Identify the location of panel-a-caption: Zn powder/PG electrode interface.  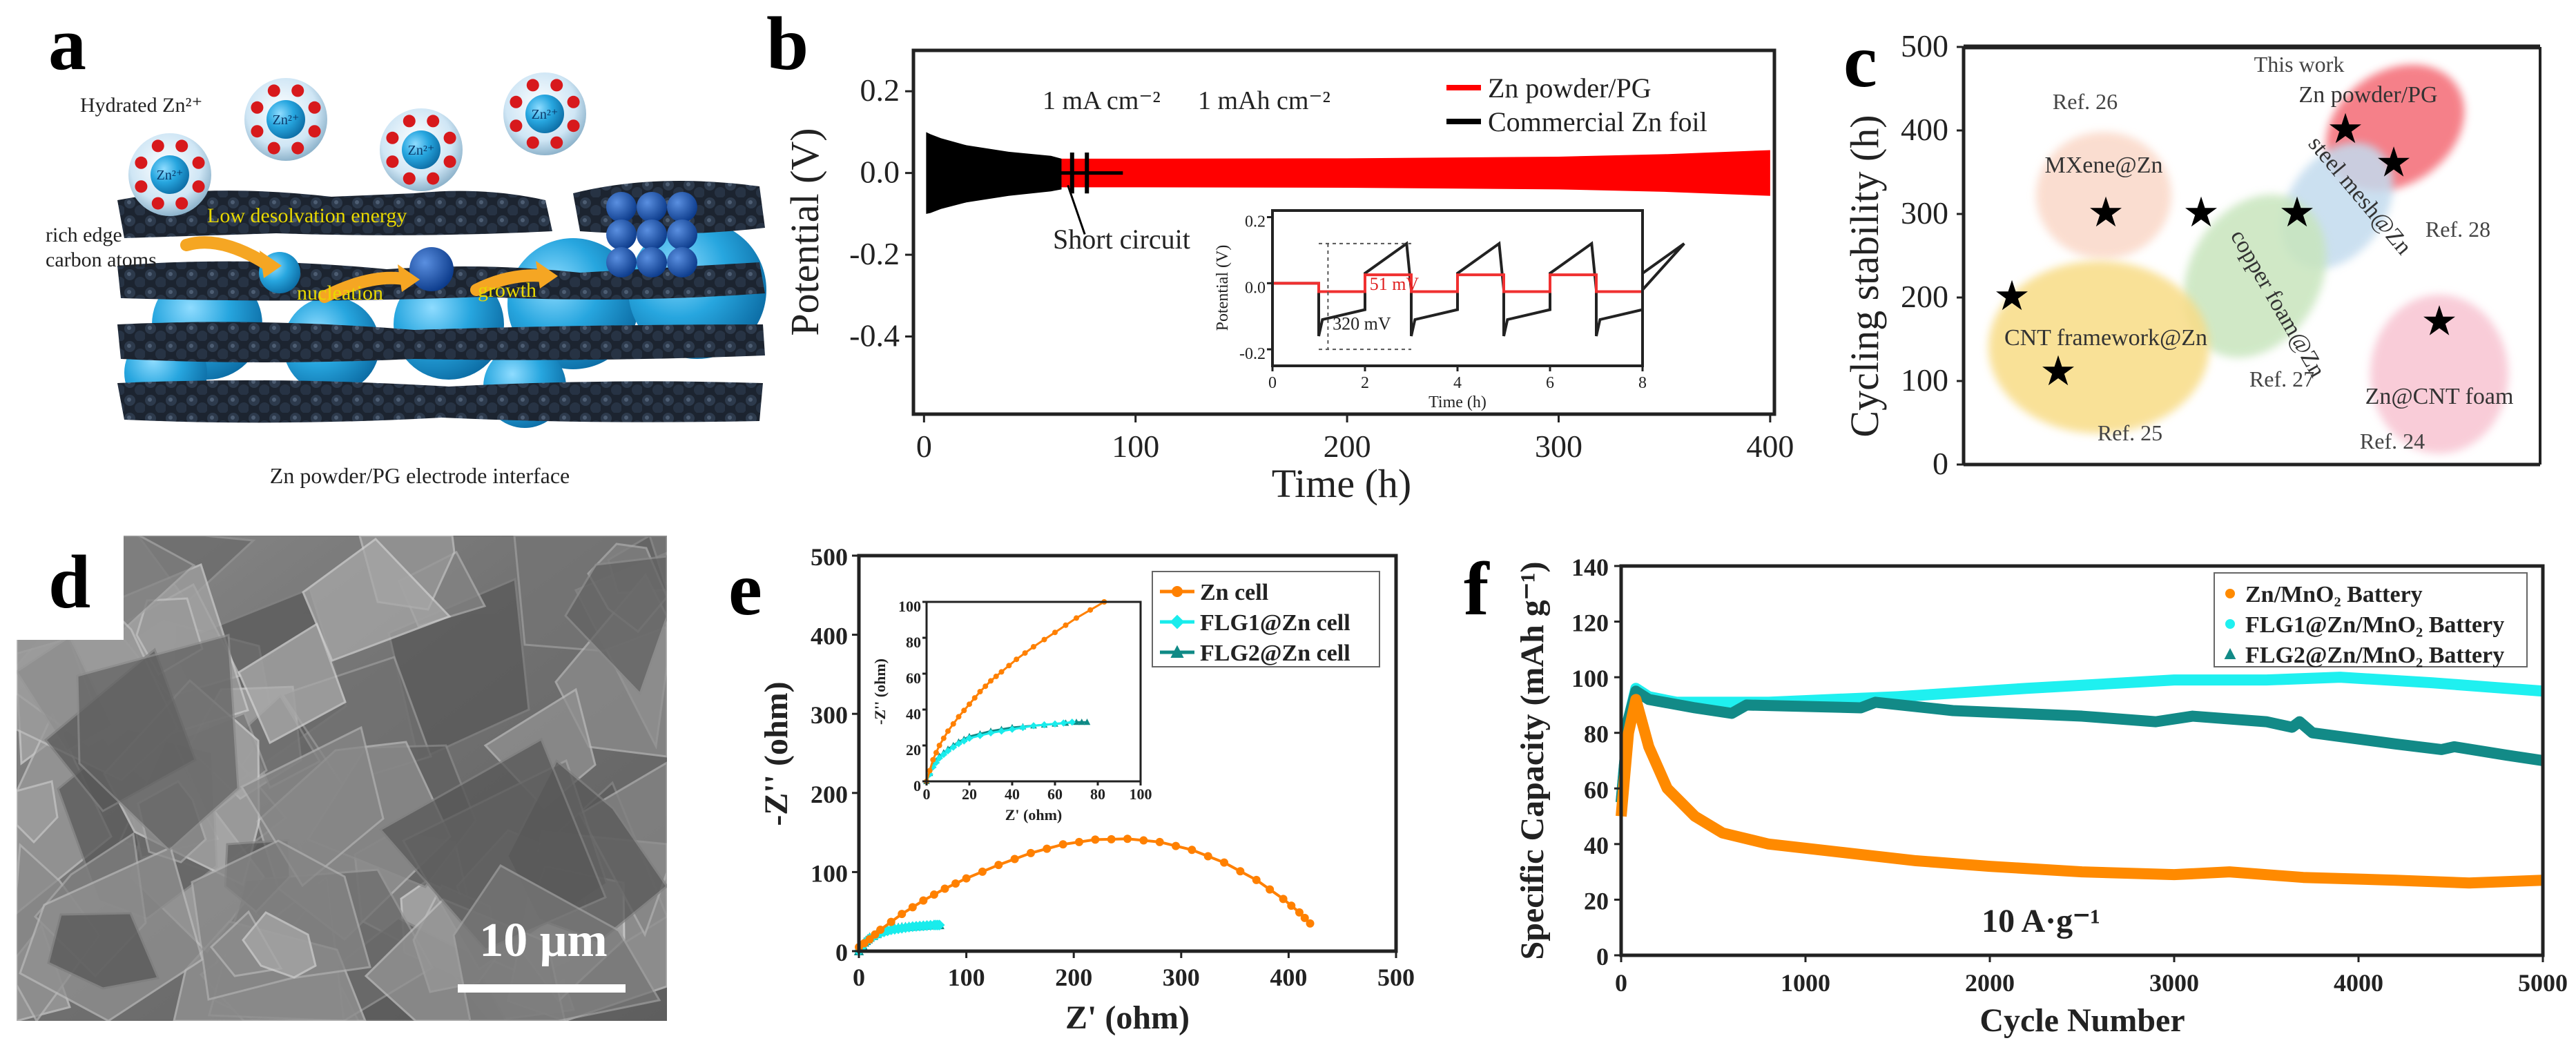
(420, 475).